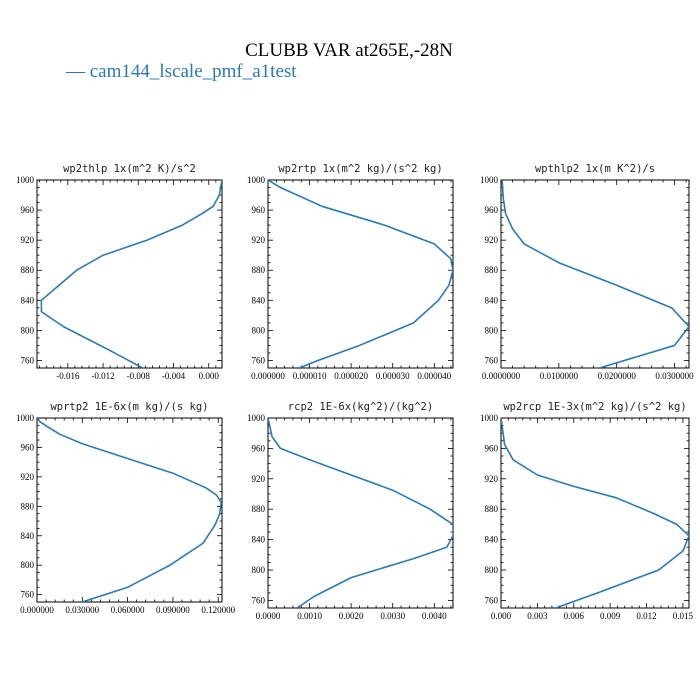  What do you see at coordinates (309, 616) in the screenshot?
I see `x-tick-label: 0.0010` at bounding box center [309, 616].